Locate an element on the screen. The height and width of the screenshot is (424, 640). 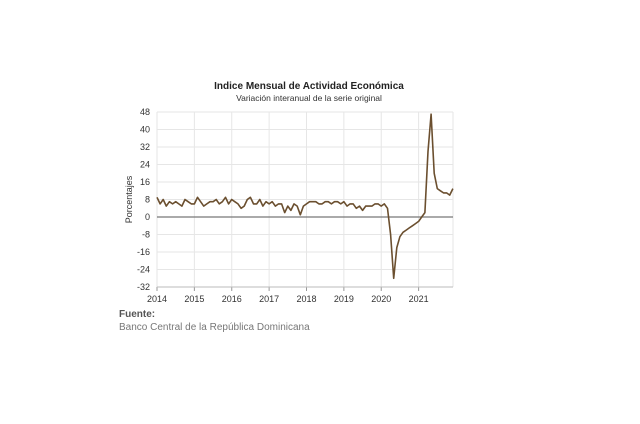
x-tick-label: 2021 is located at coordinates (419, 299).